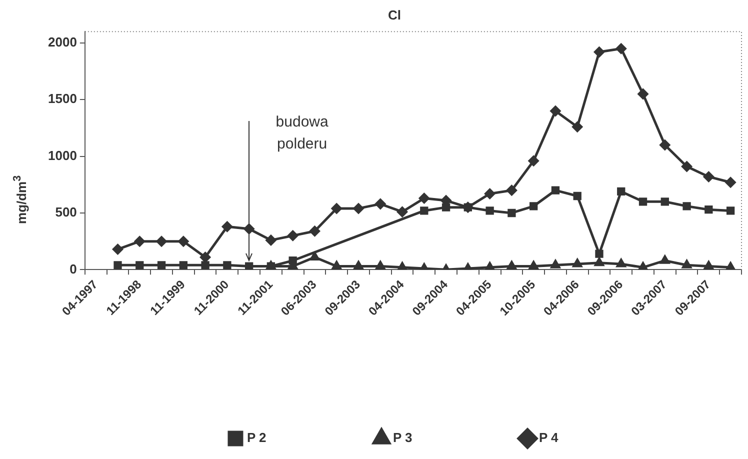 This screenshot has width=748, height=459. Describe the element at coordinates (62, 42) in the screenshot. I see `y-tick-label: 2000` at that location.